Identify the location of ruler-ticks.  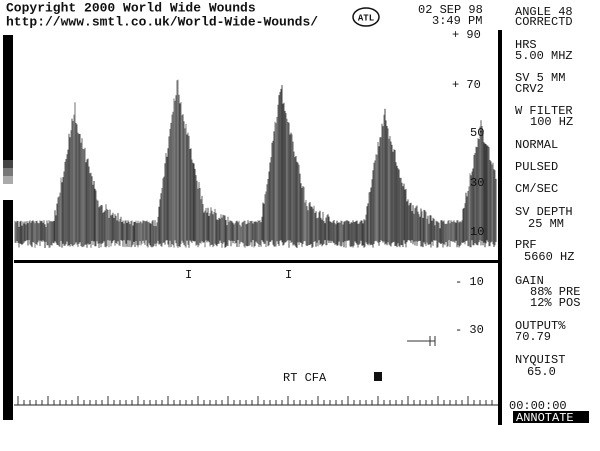
(255, 400).